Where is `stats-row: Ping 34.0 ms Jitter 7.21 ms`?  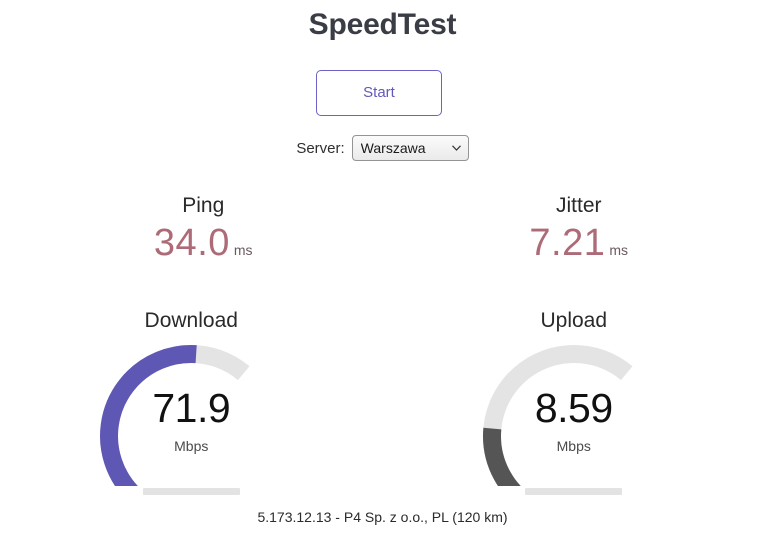 stats-row: Ping 34.0 ms Jitter 7.21 ms is located at coordinates (382, 228).